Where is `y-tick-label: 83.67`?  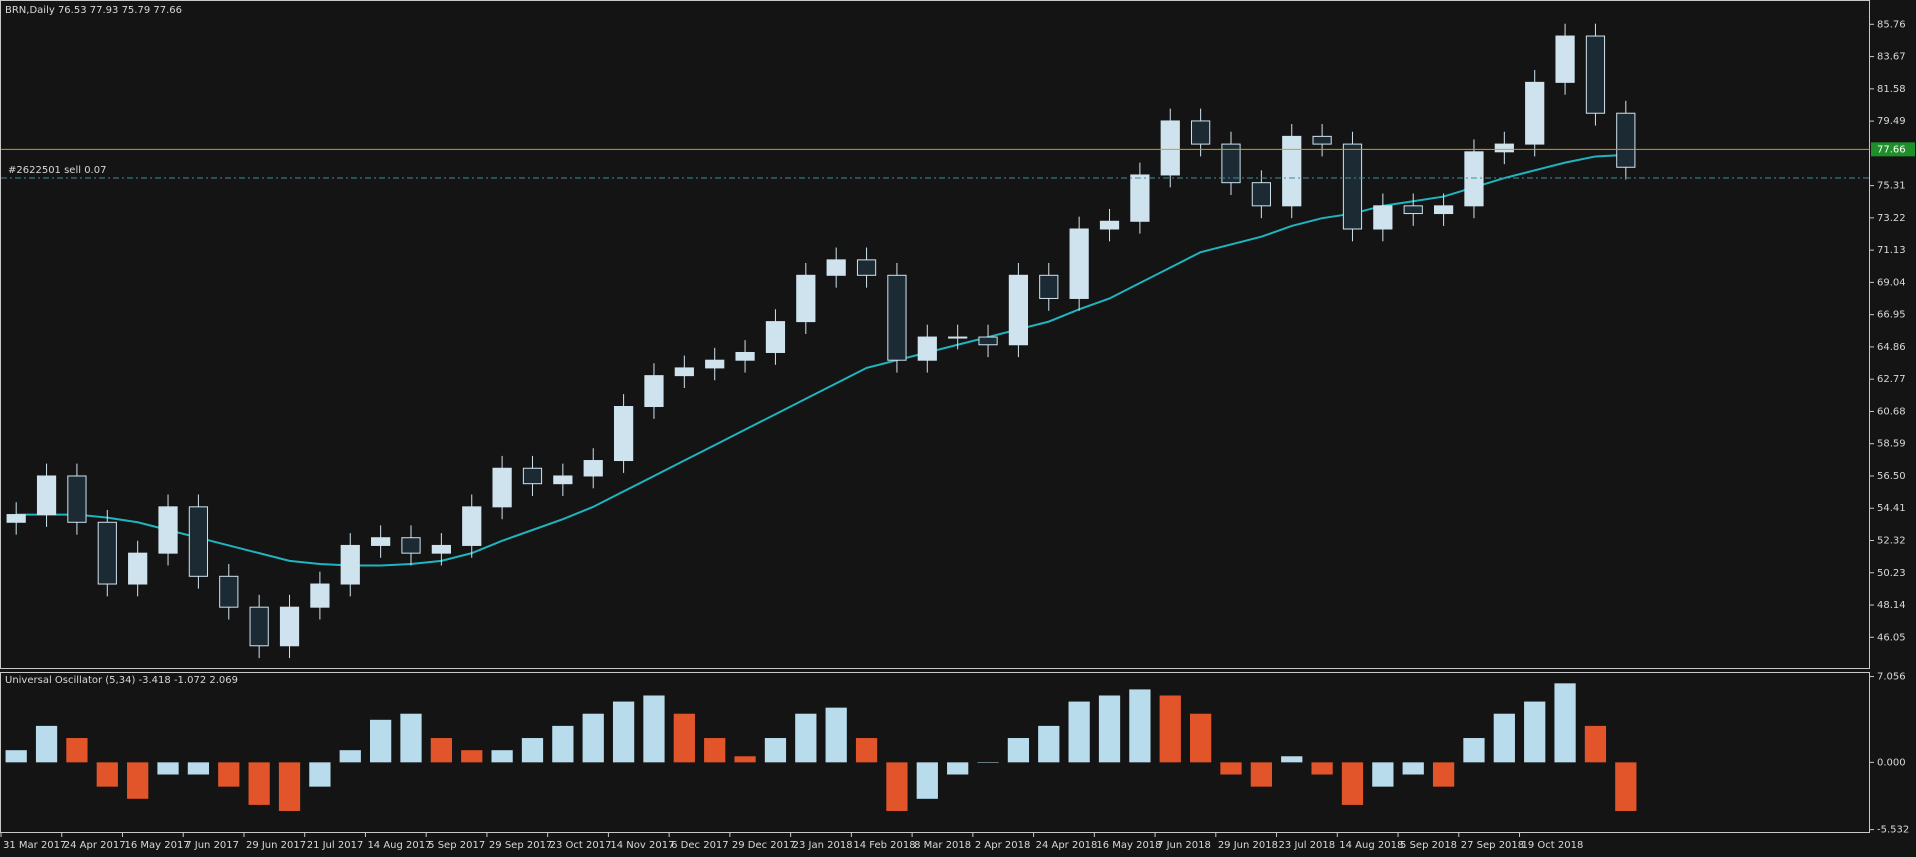
y-tick-label: 83.67 is located at coordinates (1891, 57).